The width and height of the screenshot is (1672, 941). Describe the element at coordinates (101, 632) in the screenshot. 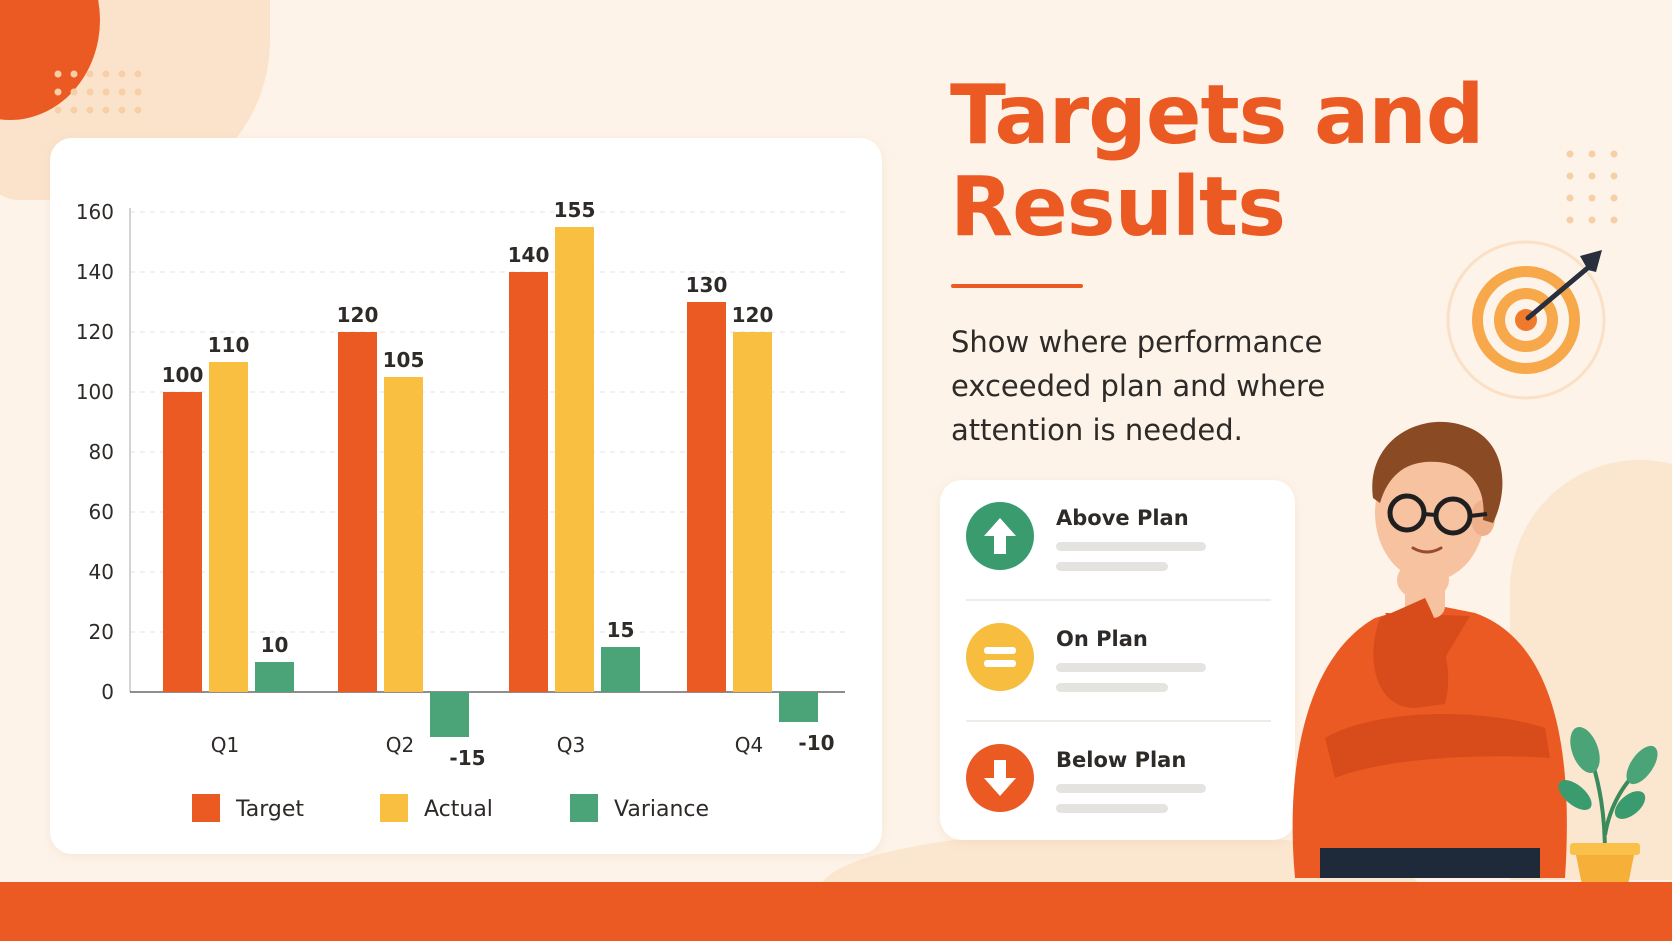

I see `y-tick-label: 20` at that location.